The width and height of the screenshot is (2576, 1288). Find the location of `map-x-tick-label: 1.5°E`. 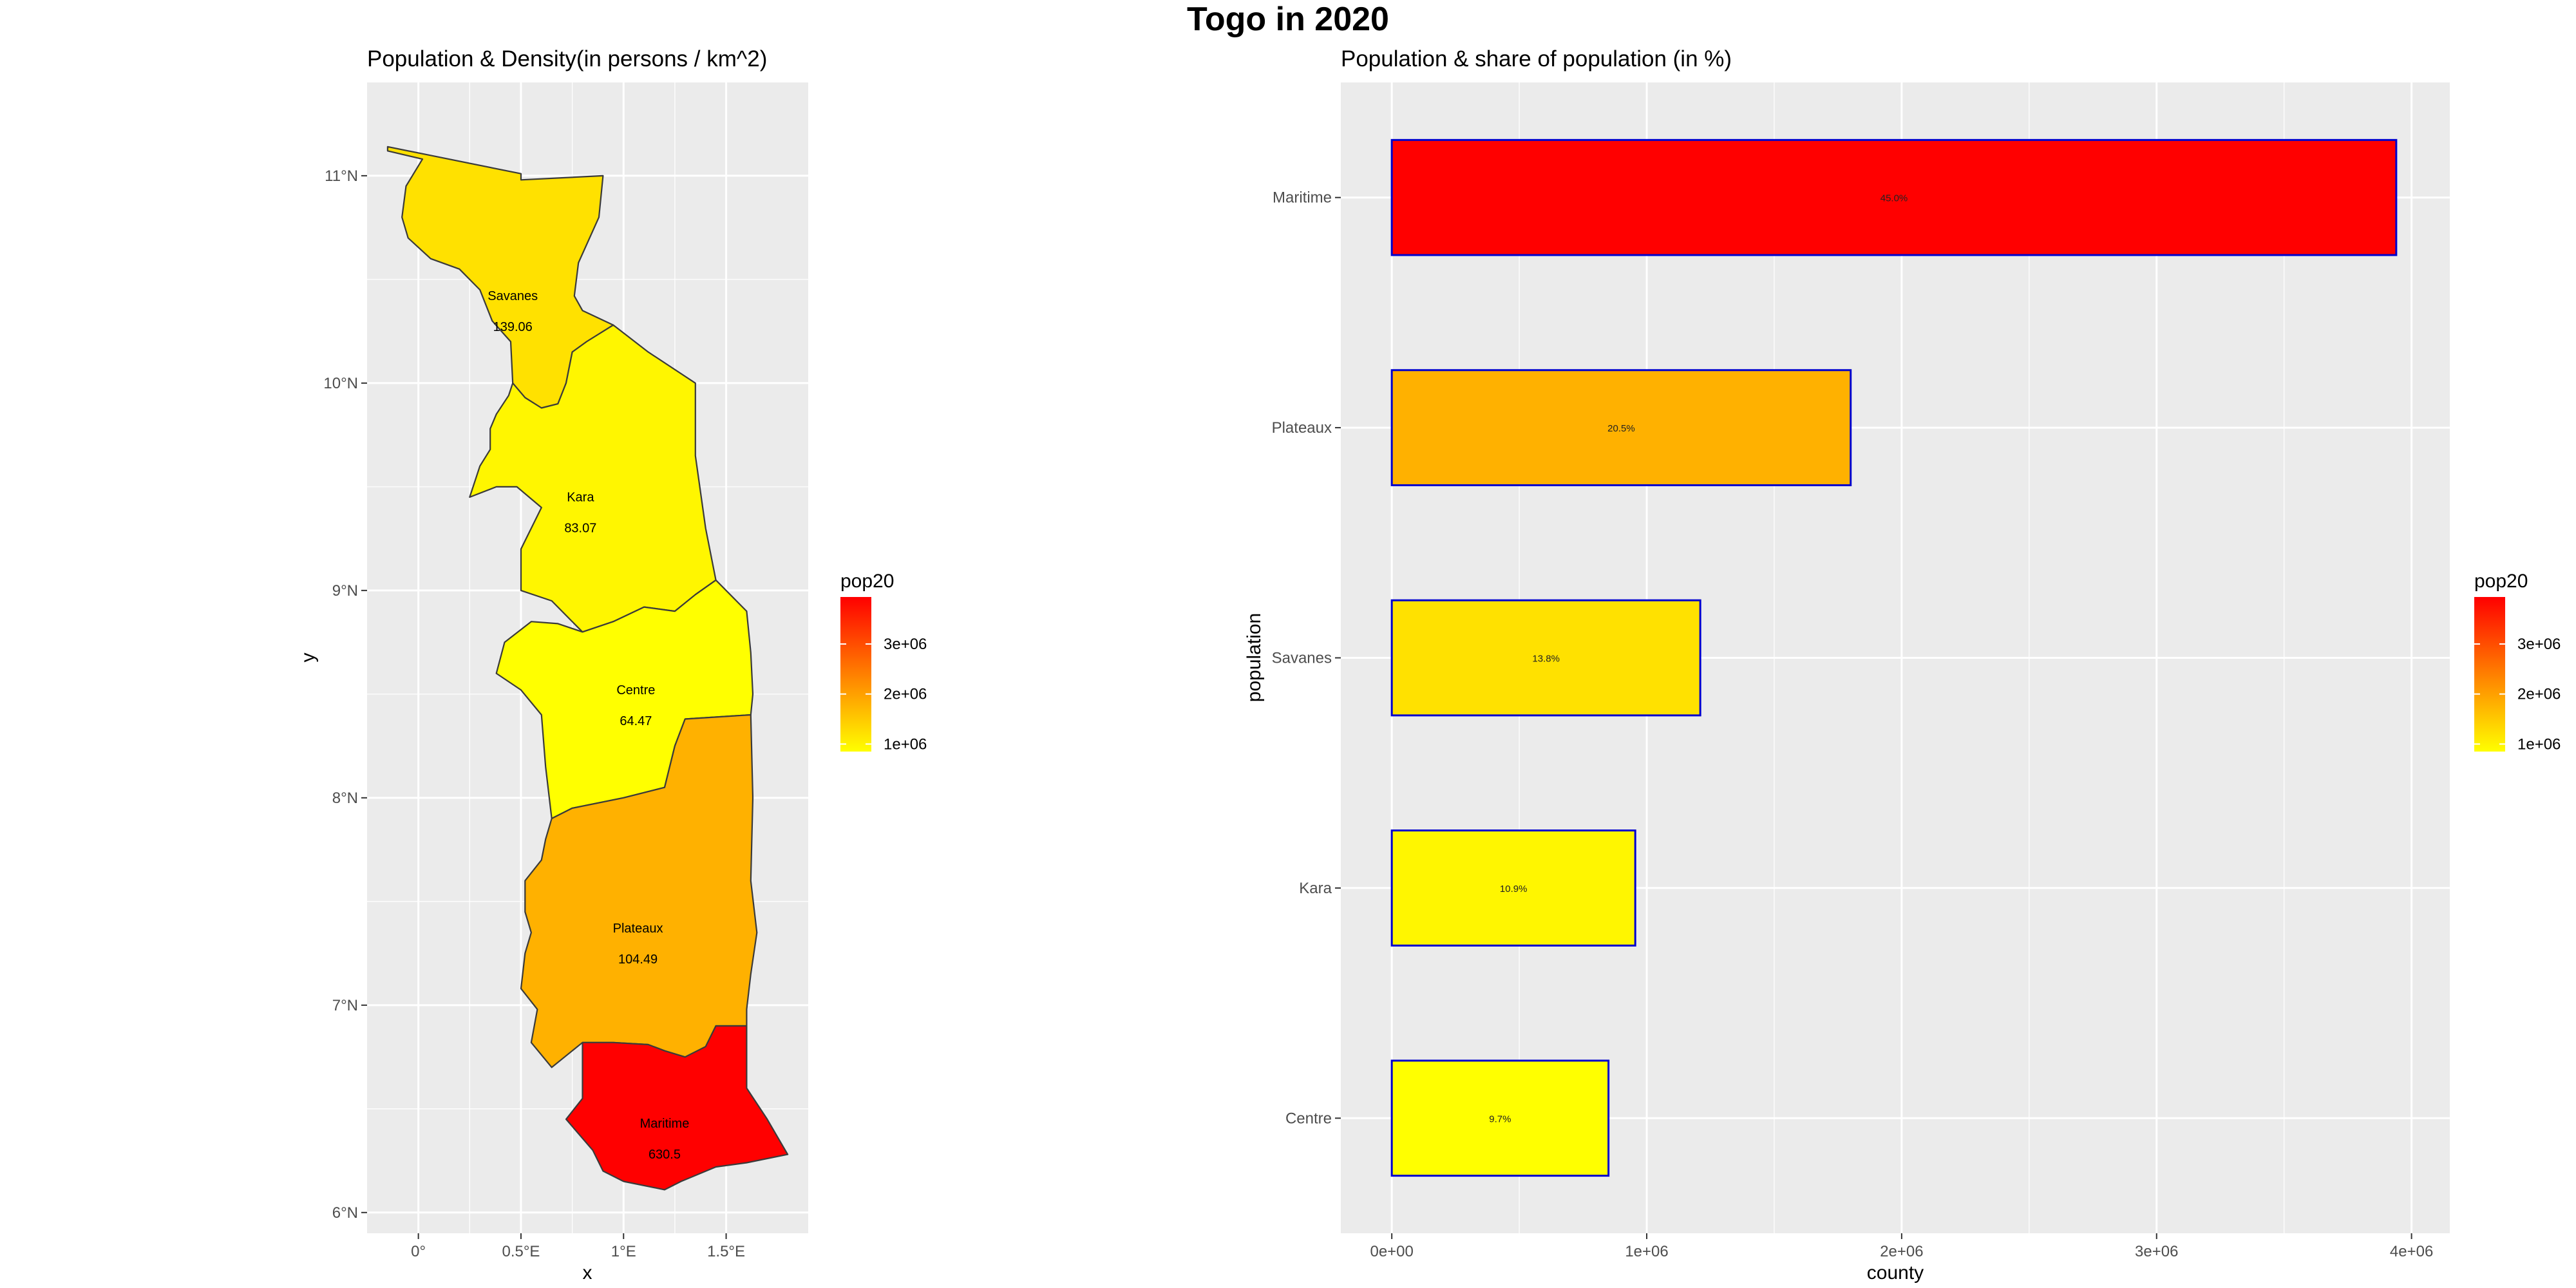

map-x-tick-label: 1.5°E is located at coordinates (726, 1252).